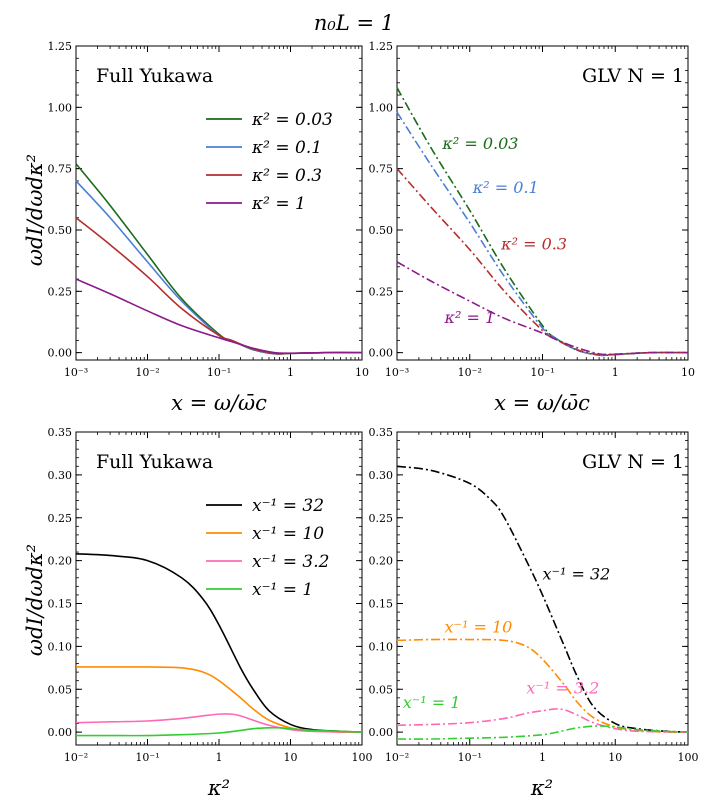 The image size is (708, 803). What do you see at coordinates (432, 702) in the screenshot?
I see `curve-label: x⁻¹ = 1` at bounding box center [432, 702].